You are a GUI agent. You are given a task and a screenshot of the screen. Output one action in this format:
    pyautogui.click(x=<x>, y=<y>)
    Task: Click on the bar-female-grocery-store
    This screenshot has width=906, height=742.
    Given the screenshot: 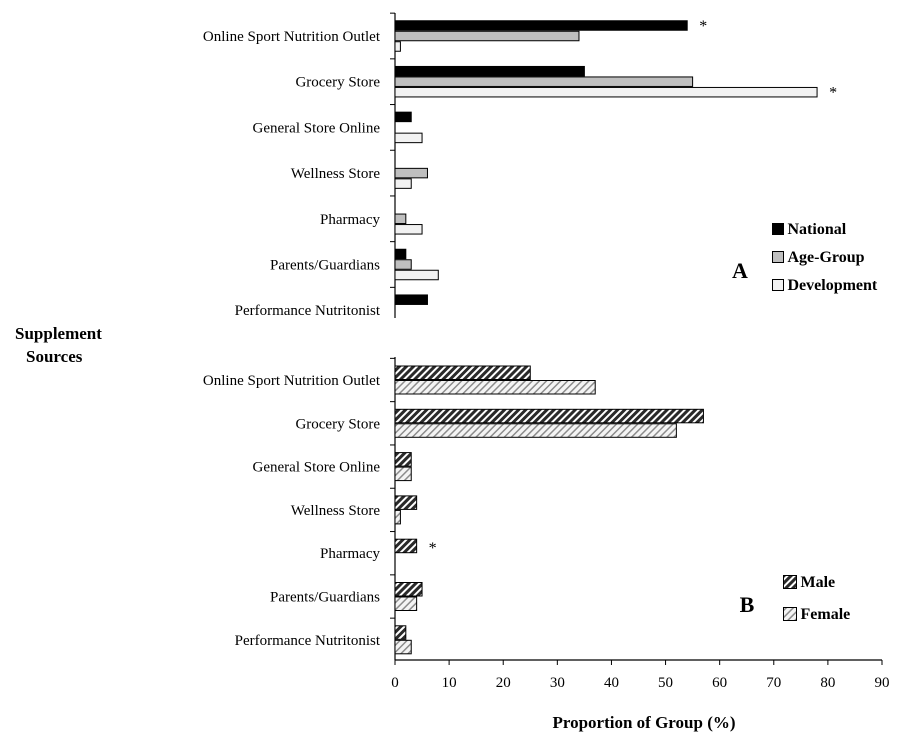 What is the action you would take?
    pyautogui.click(x=535, y=430)
    